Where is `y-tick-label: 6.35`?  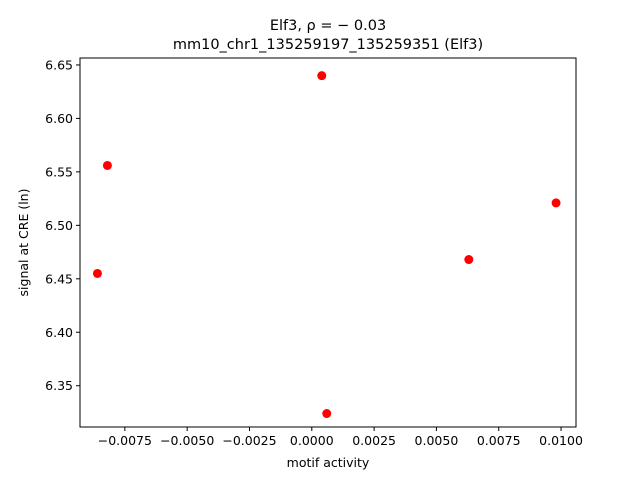 y-tick-label: 6.35 is located at coordinates (59, 385).